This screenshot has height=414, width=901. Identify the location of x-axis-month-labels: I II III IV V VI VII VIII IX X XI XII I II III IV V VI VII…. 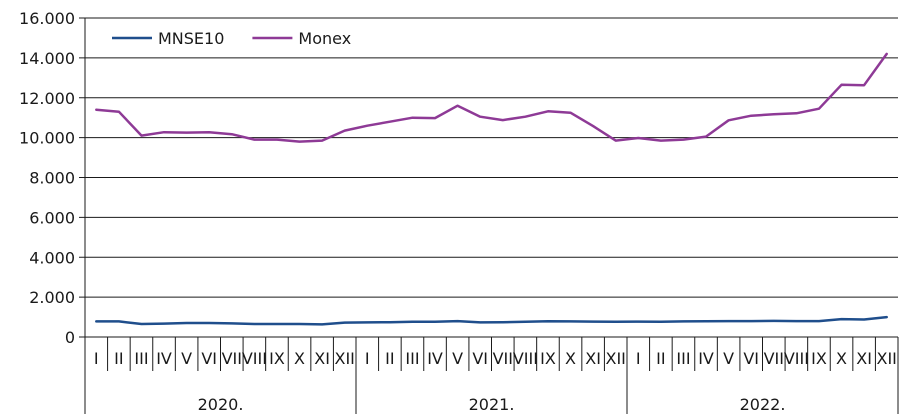
(495, 358).